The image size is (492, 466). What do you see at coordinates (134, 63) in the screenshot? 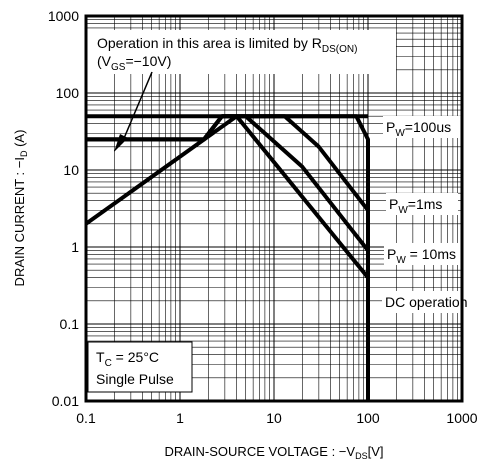
I see `rds-annotation-line2: (VGS=−10V)` at bounding box center [134, 63].